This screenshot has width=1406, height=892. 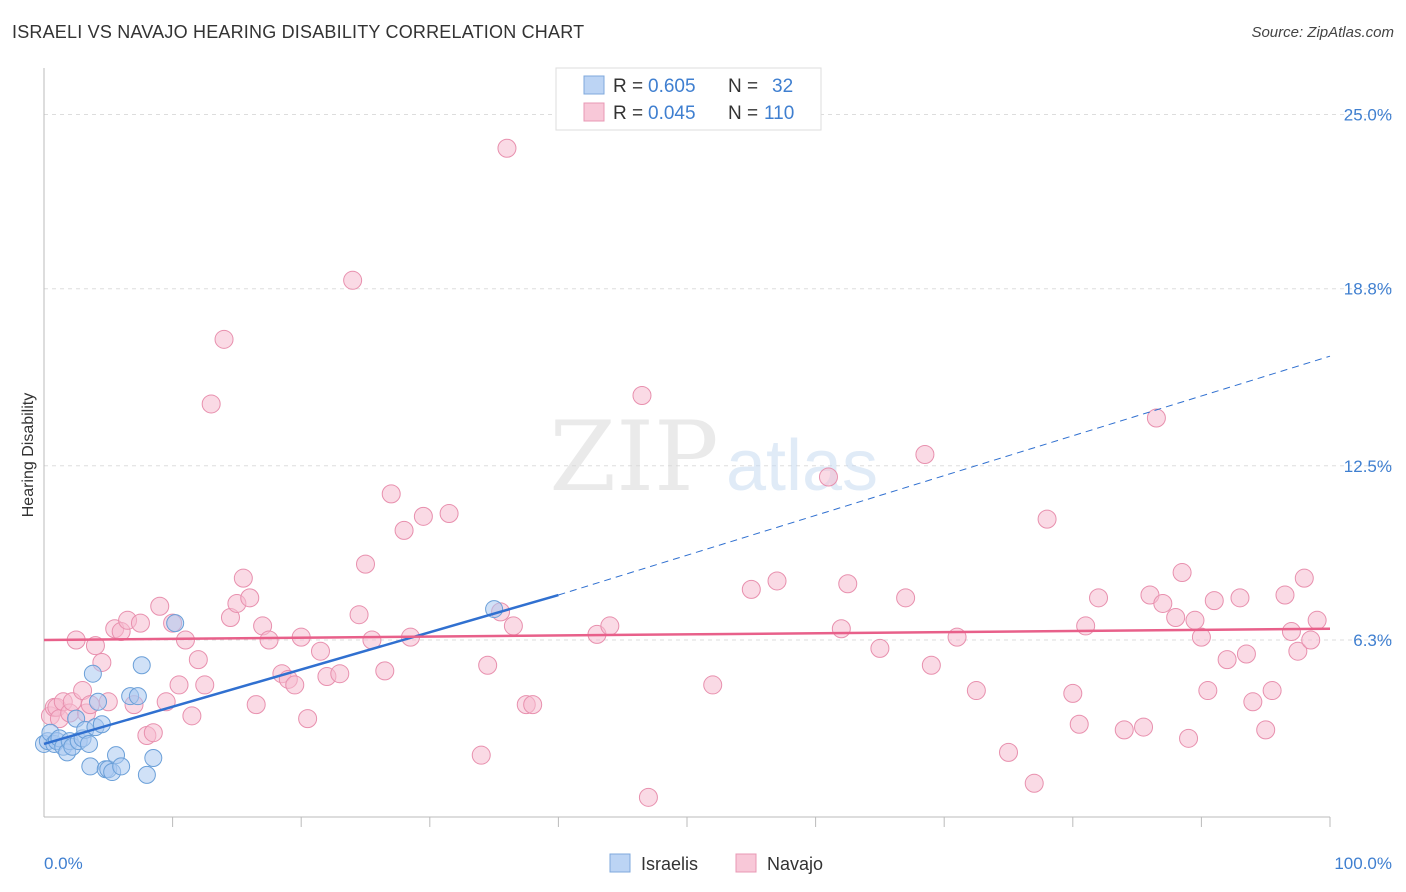 What do you see at coordinates (628, 113) in the screenshot?
I see `navajo-r-label: R =` at bounding box center [628, 113].